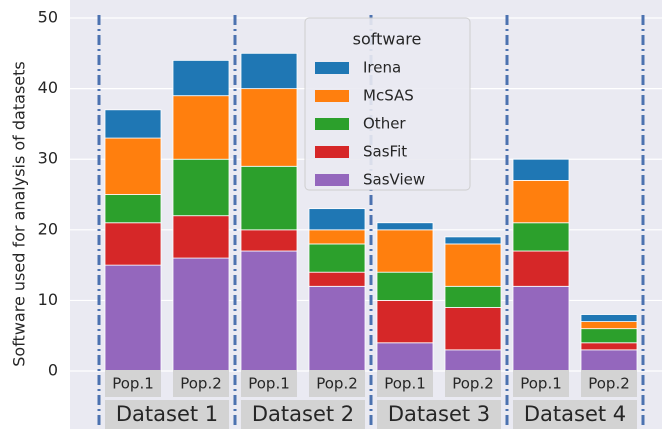 Image resolution: width=662 pixels, height=429 pixels. Describe the element at coordinates (394, 180) in the screenshot. I see `legend-label: SasView` at that location.